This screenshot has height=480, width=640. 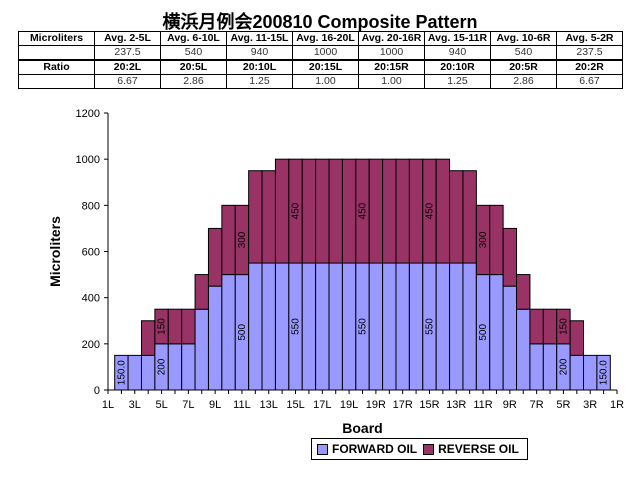 I want to click on bar-forward-19L, so click(x=349, y=326).